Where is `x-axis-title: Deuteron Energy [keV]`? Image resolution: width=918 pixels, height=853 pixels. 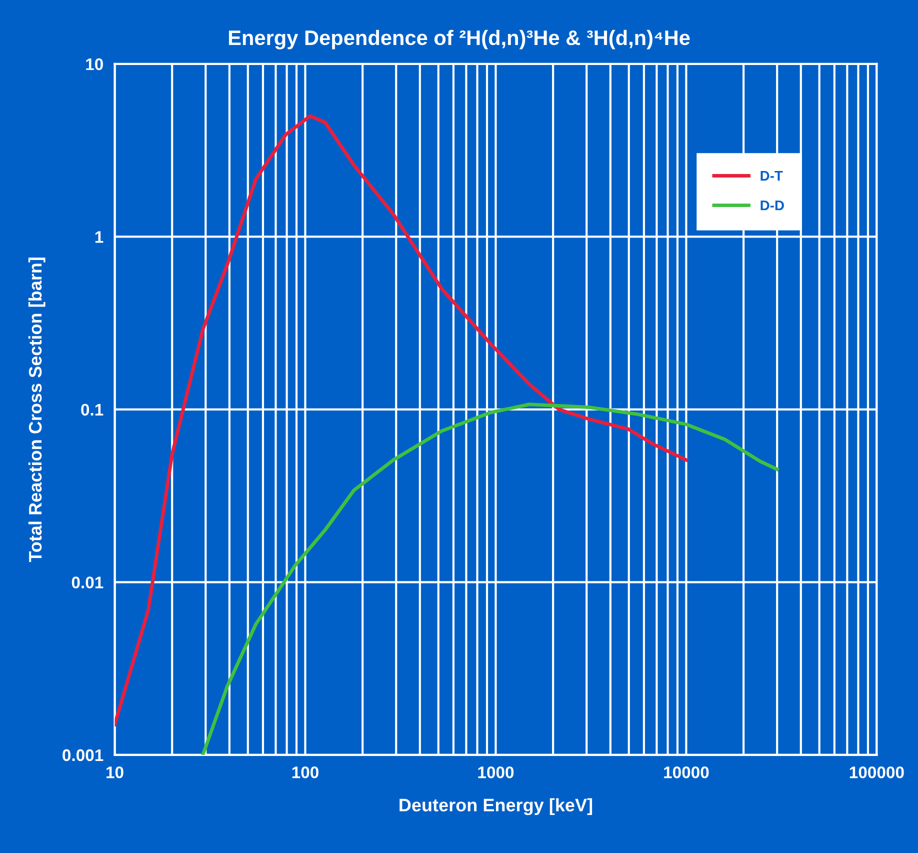 x-axis-title: Deuteron Energy [keV] is located at coordinates (496, 807).